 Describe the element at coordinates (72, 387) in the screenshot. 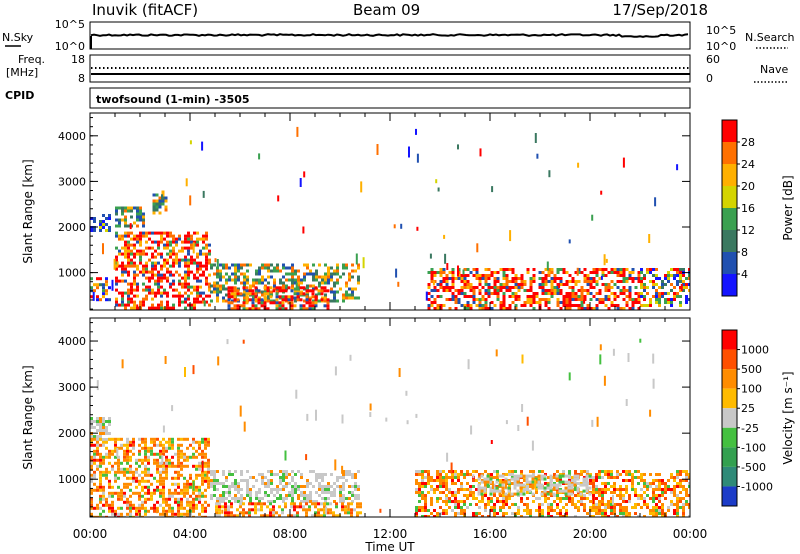

I see `velocity-ytick-label: 3000` at that location.